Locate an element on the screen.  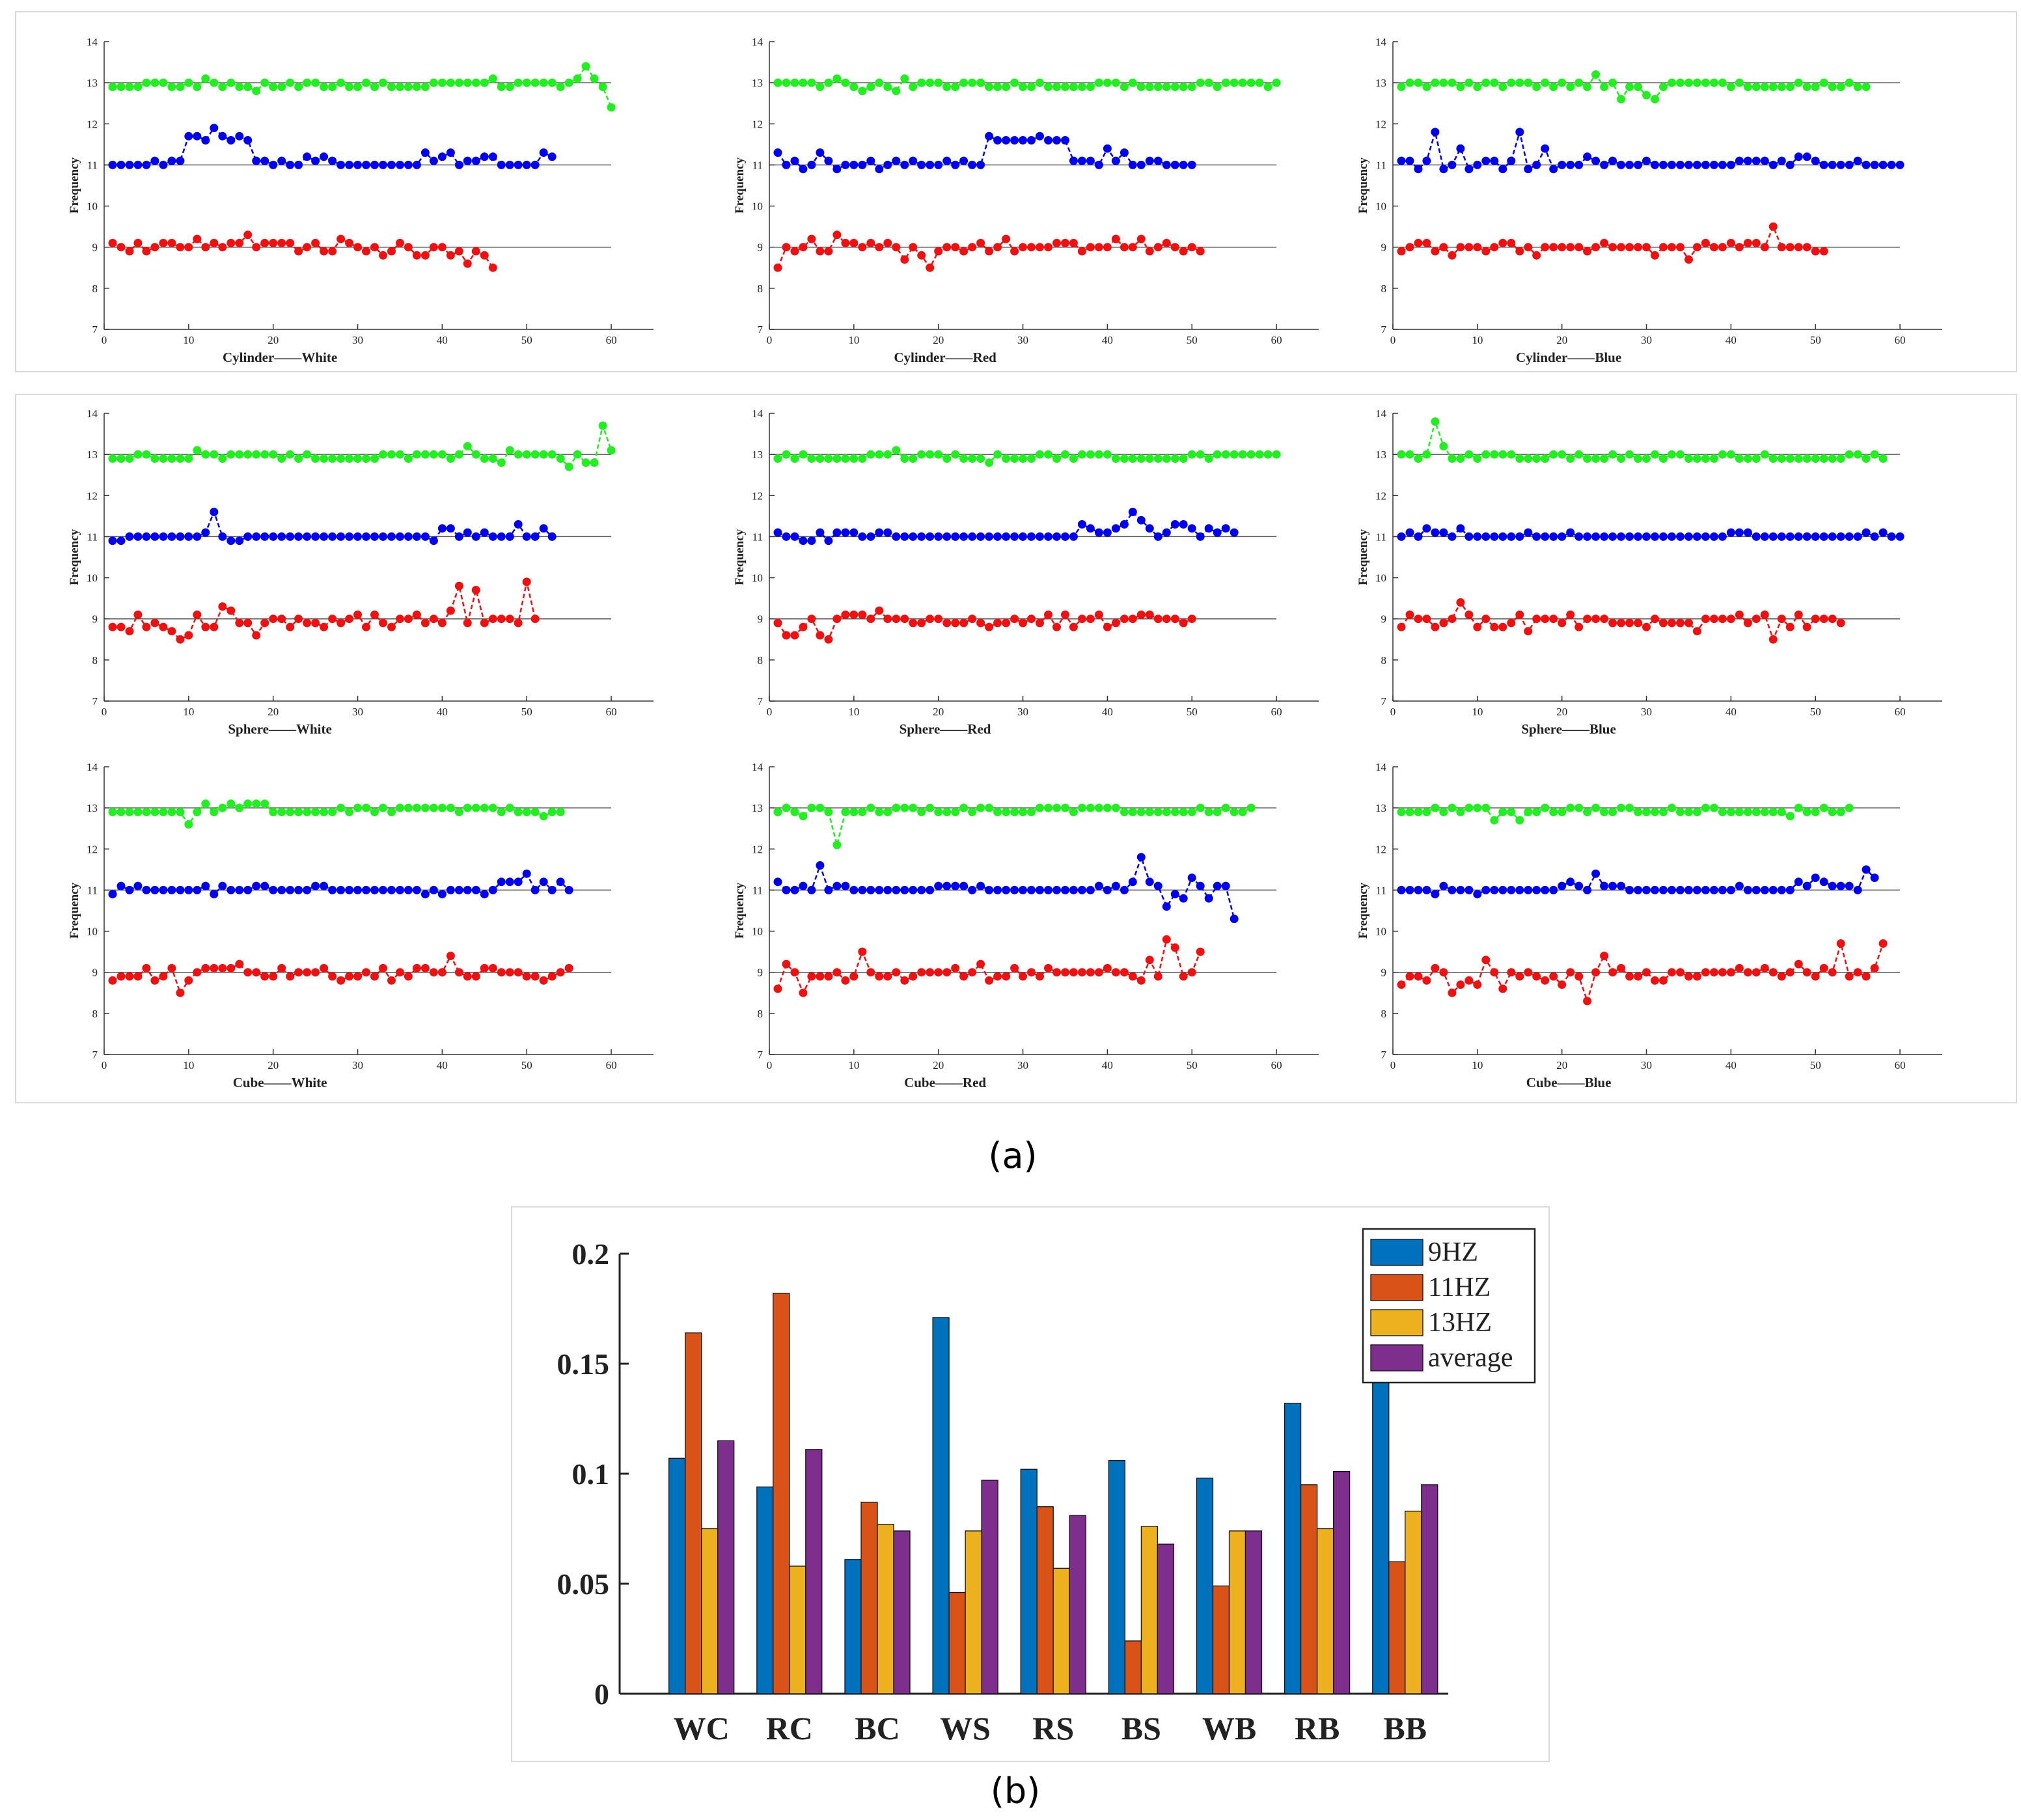
subplot-title: Sphere——White is located at coordinates (279, 729).